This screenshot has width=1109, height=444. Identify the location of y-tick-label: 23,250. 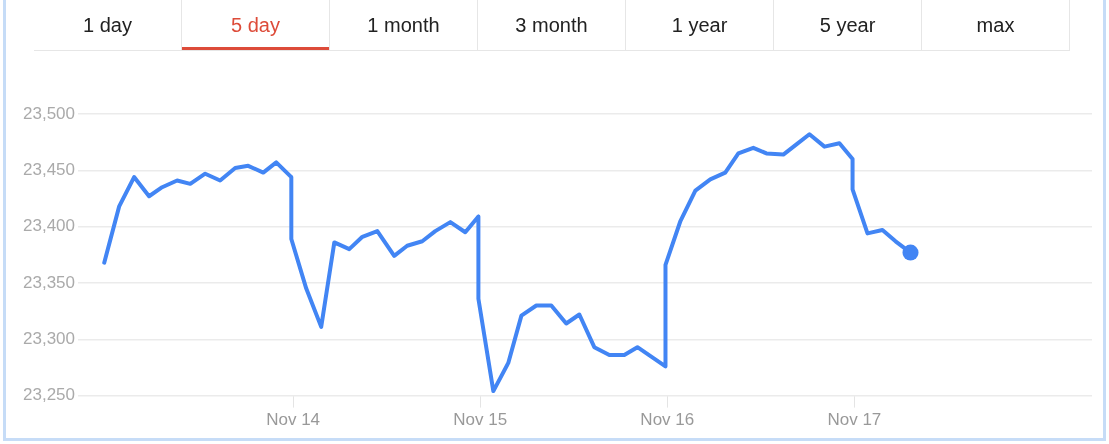
(49, 395).